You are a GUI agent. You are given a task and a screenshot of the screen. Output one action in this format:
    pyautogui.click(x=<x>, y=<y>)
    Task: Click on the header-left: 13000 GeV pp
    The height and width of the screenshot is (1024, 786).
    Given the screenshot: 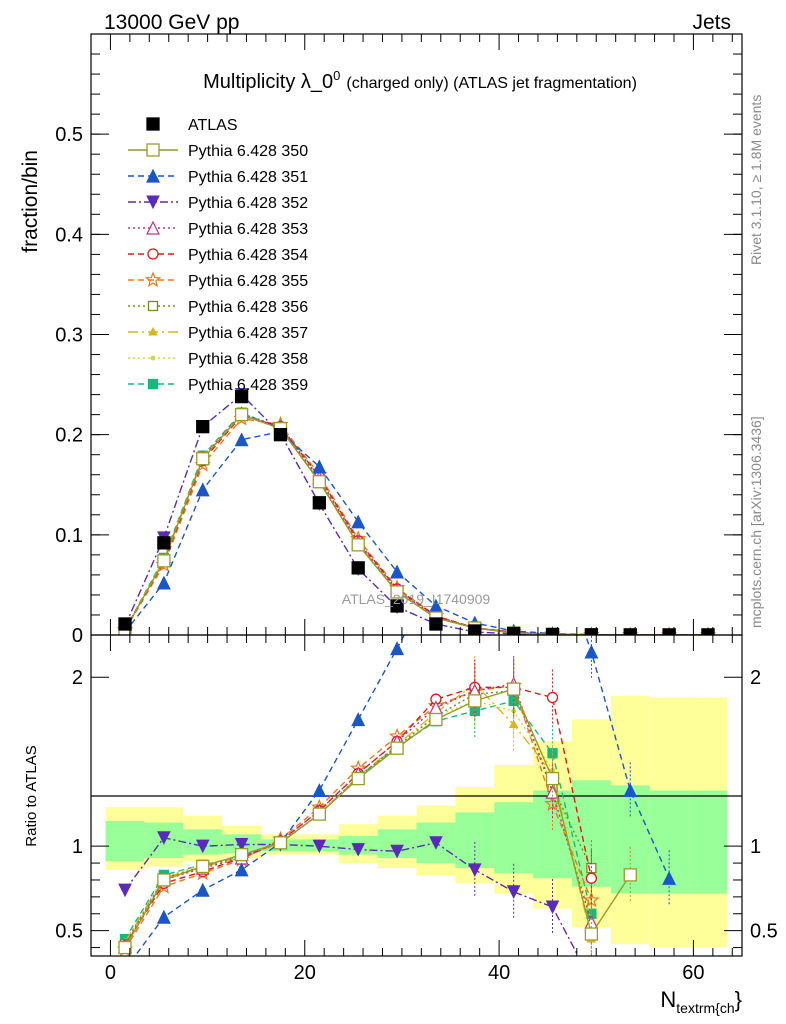 What is the action you would take?
    pyautogui.click(x=171, y=22)
    